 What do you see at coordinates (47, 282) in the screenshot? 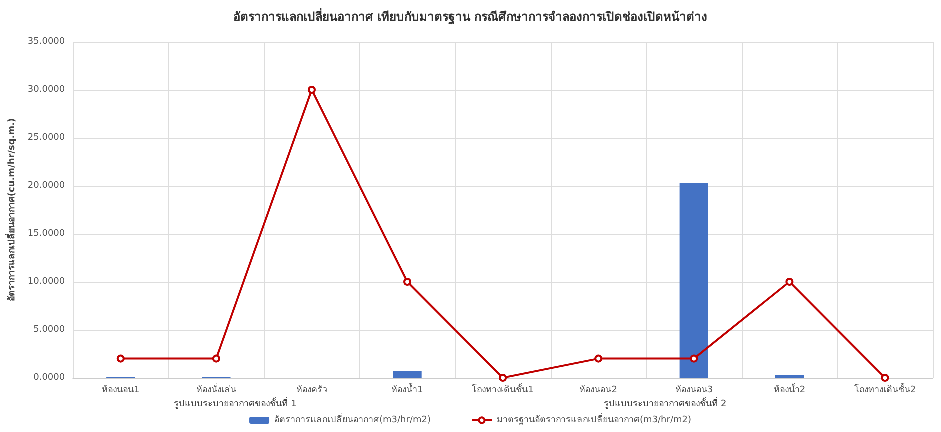
I see `y-tick-label: 10.0000` at bounding box center [47, 282].